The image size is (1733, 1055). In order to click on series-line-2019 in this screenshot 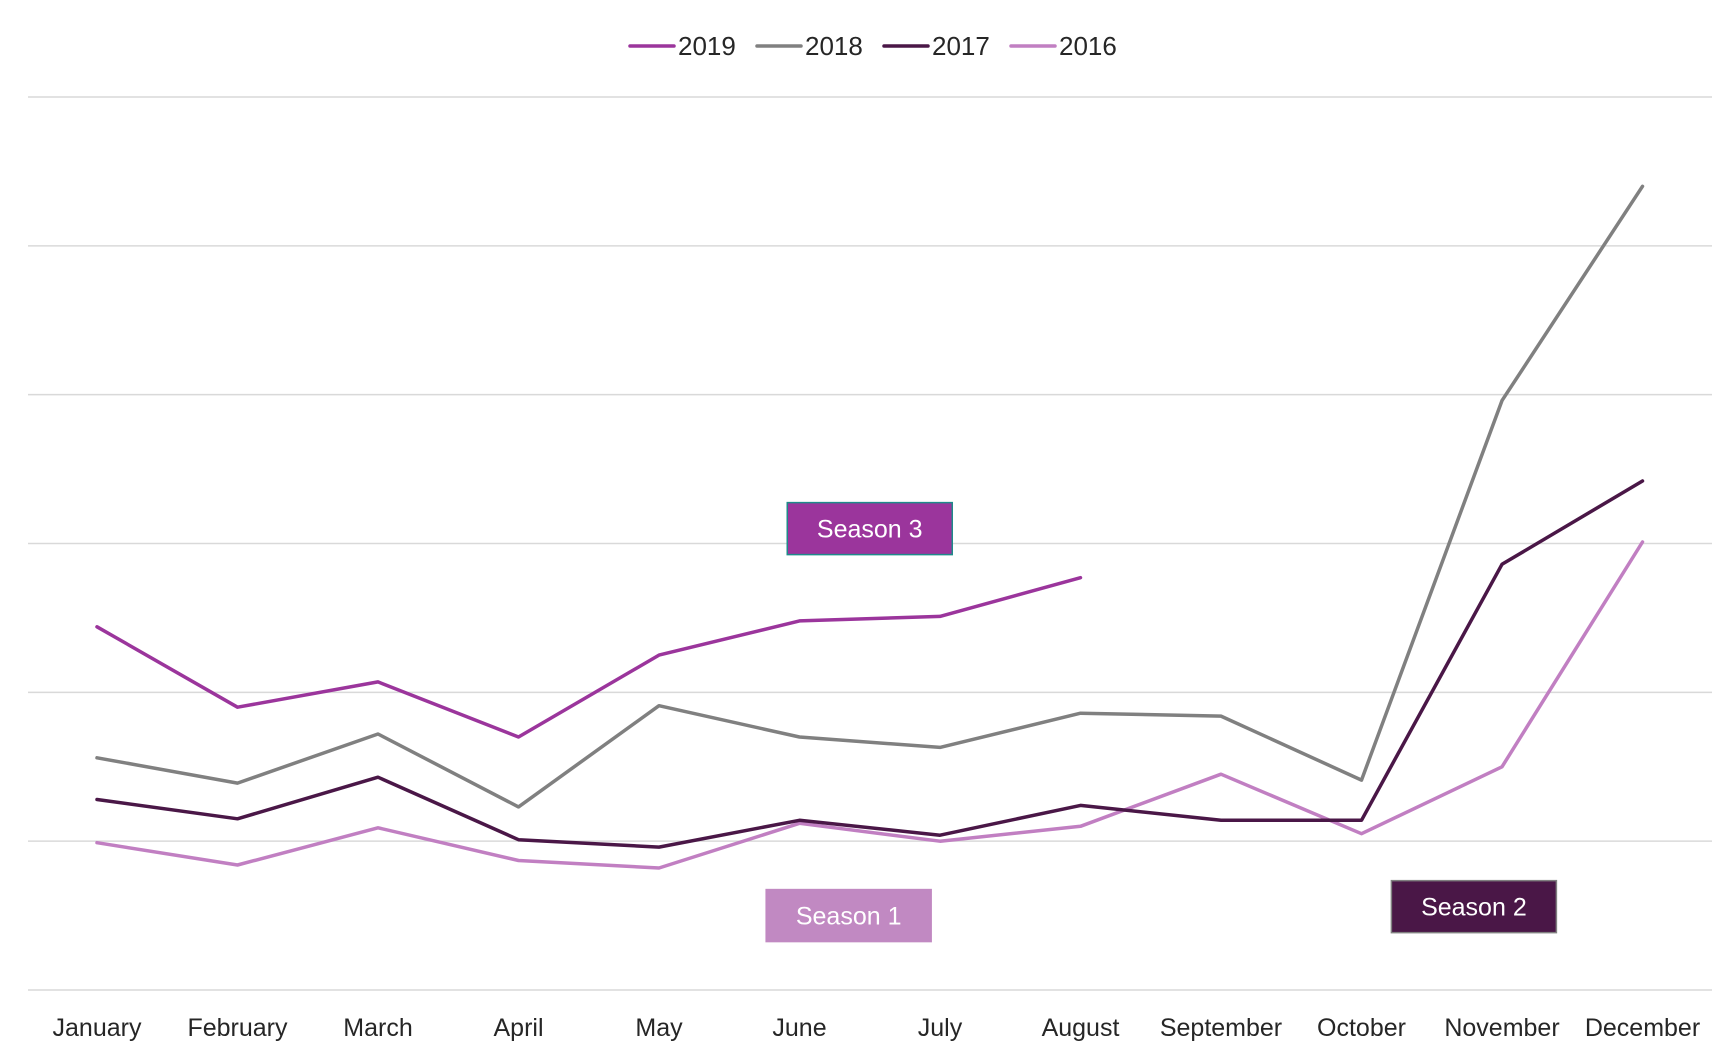, I will do `click(589, 657)`.